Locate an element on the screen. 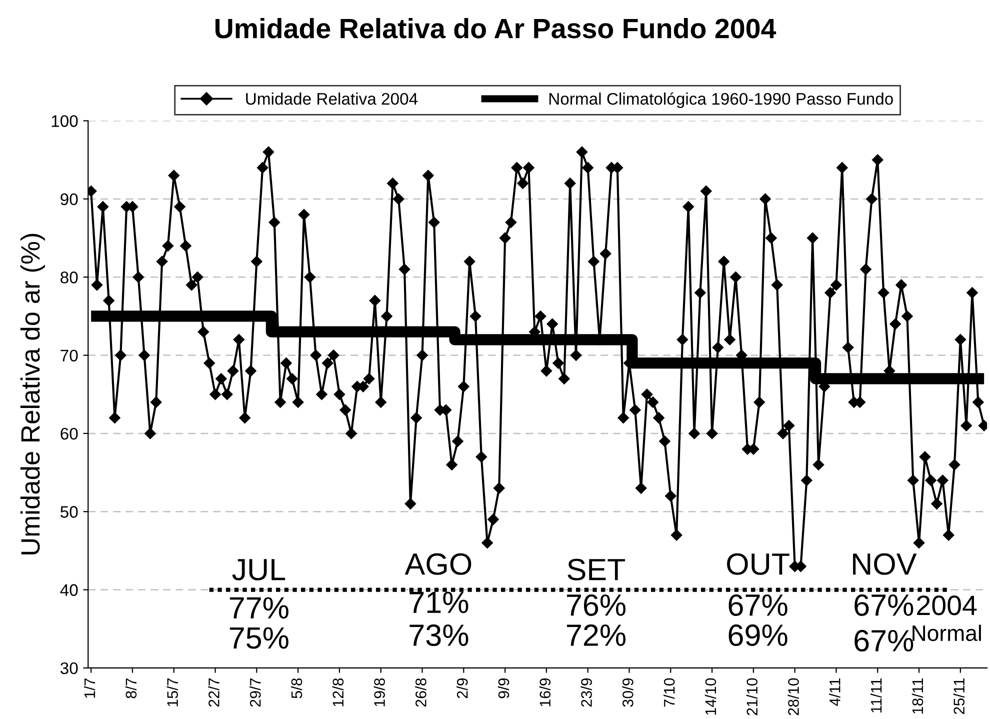 The height and width of the screenshot is (719, 990). y-tick-label: 90 is located at coordinates (69, 199).